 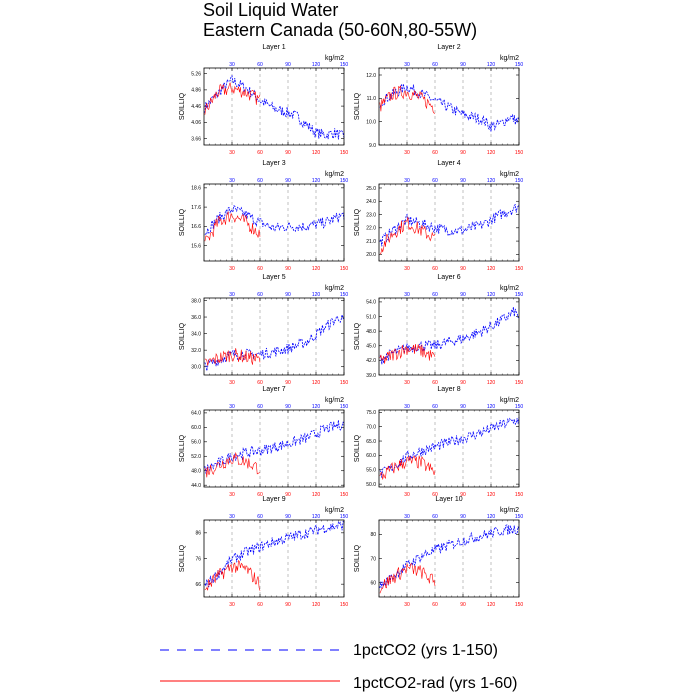 What do you see at coordinates (371, 122) in the screenshot?
I see `y-tick-label: 10.0` at bounding box center [371, 122].